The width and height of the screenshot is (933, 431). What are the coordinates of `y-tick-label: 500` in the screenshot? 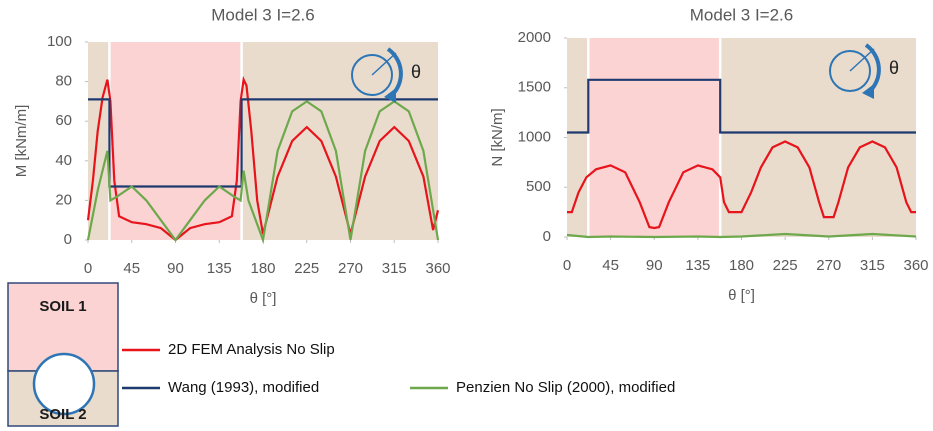 It's located at (538, 186).